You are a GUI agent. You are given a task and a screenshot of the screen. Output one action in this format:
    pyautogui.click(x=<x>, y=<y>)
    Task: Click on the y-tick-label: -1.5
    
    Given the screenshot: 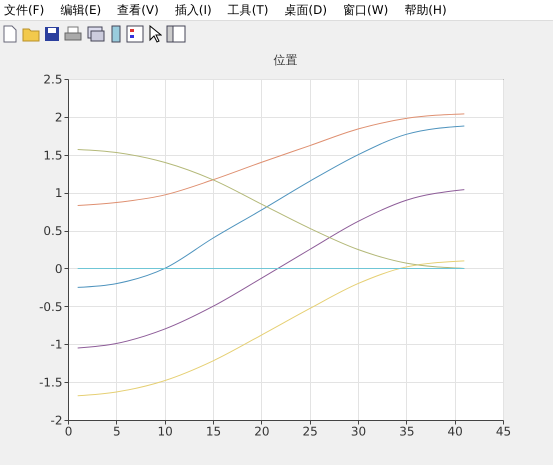 What is the action you would take?
    pyautogui.click(x=50, y=383)
    